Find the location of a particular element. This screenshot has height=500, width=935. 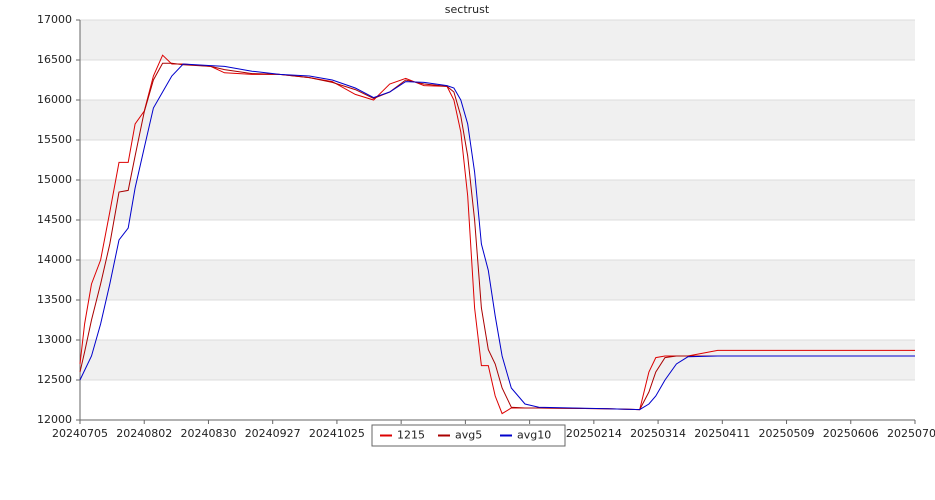

x-tick-label: 20240705 is located at coordinates (80, 433).